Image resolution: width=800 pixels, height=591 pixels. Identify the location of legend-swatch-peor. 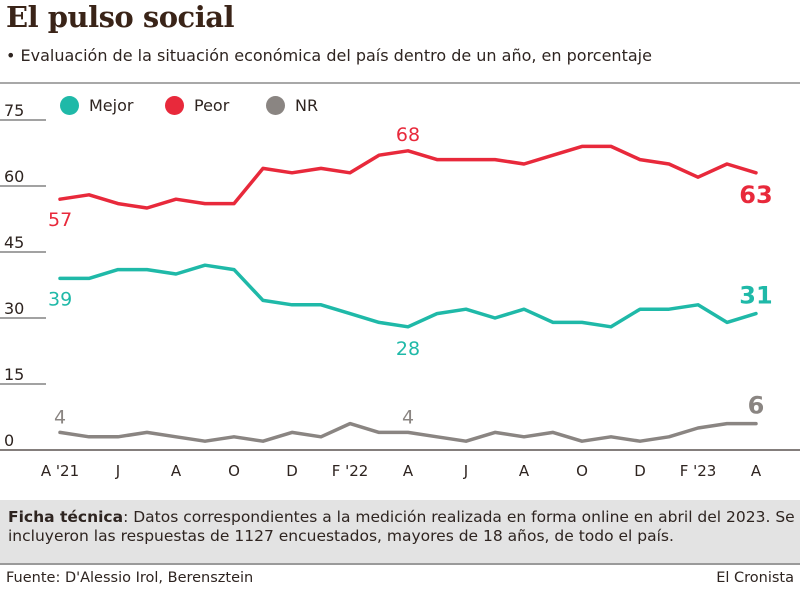
(174, 105).